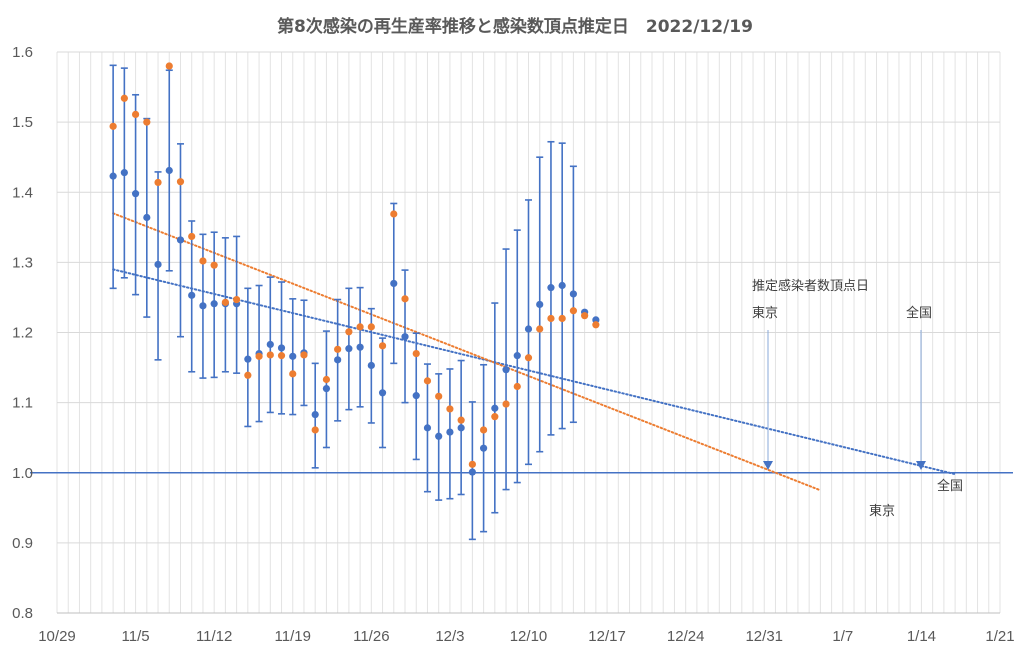 The width and height of the screenshot is (1023, 655). What do you see at coordinates (136, 636) in the screenshot?
I see `x-tick-label: 11/5` at bounding box center [136, 636].